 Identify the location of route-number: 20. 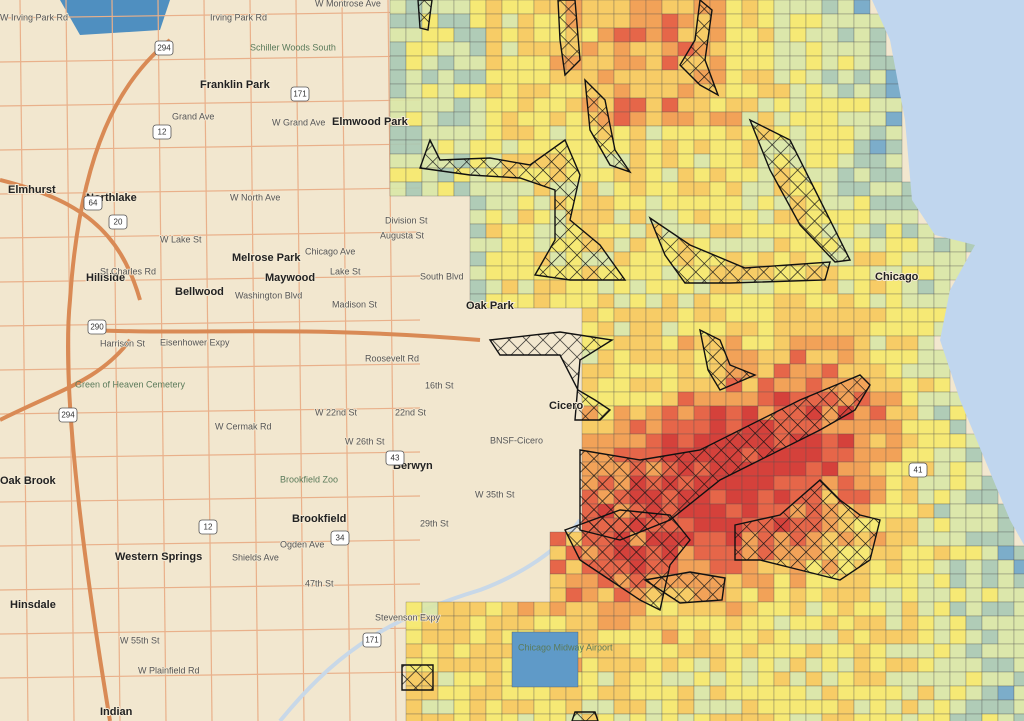
(118, 222).